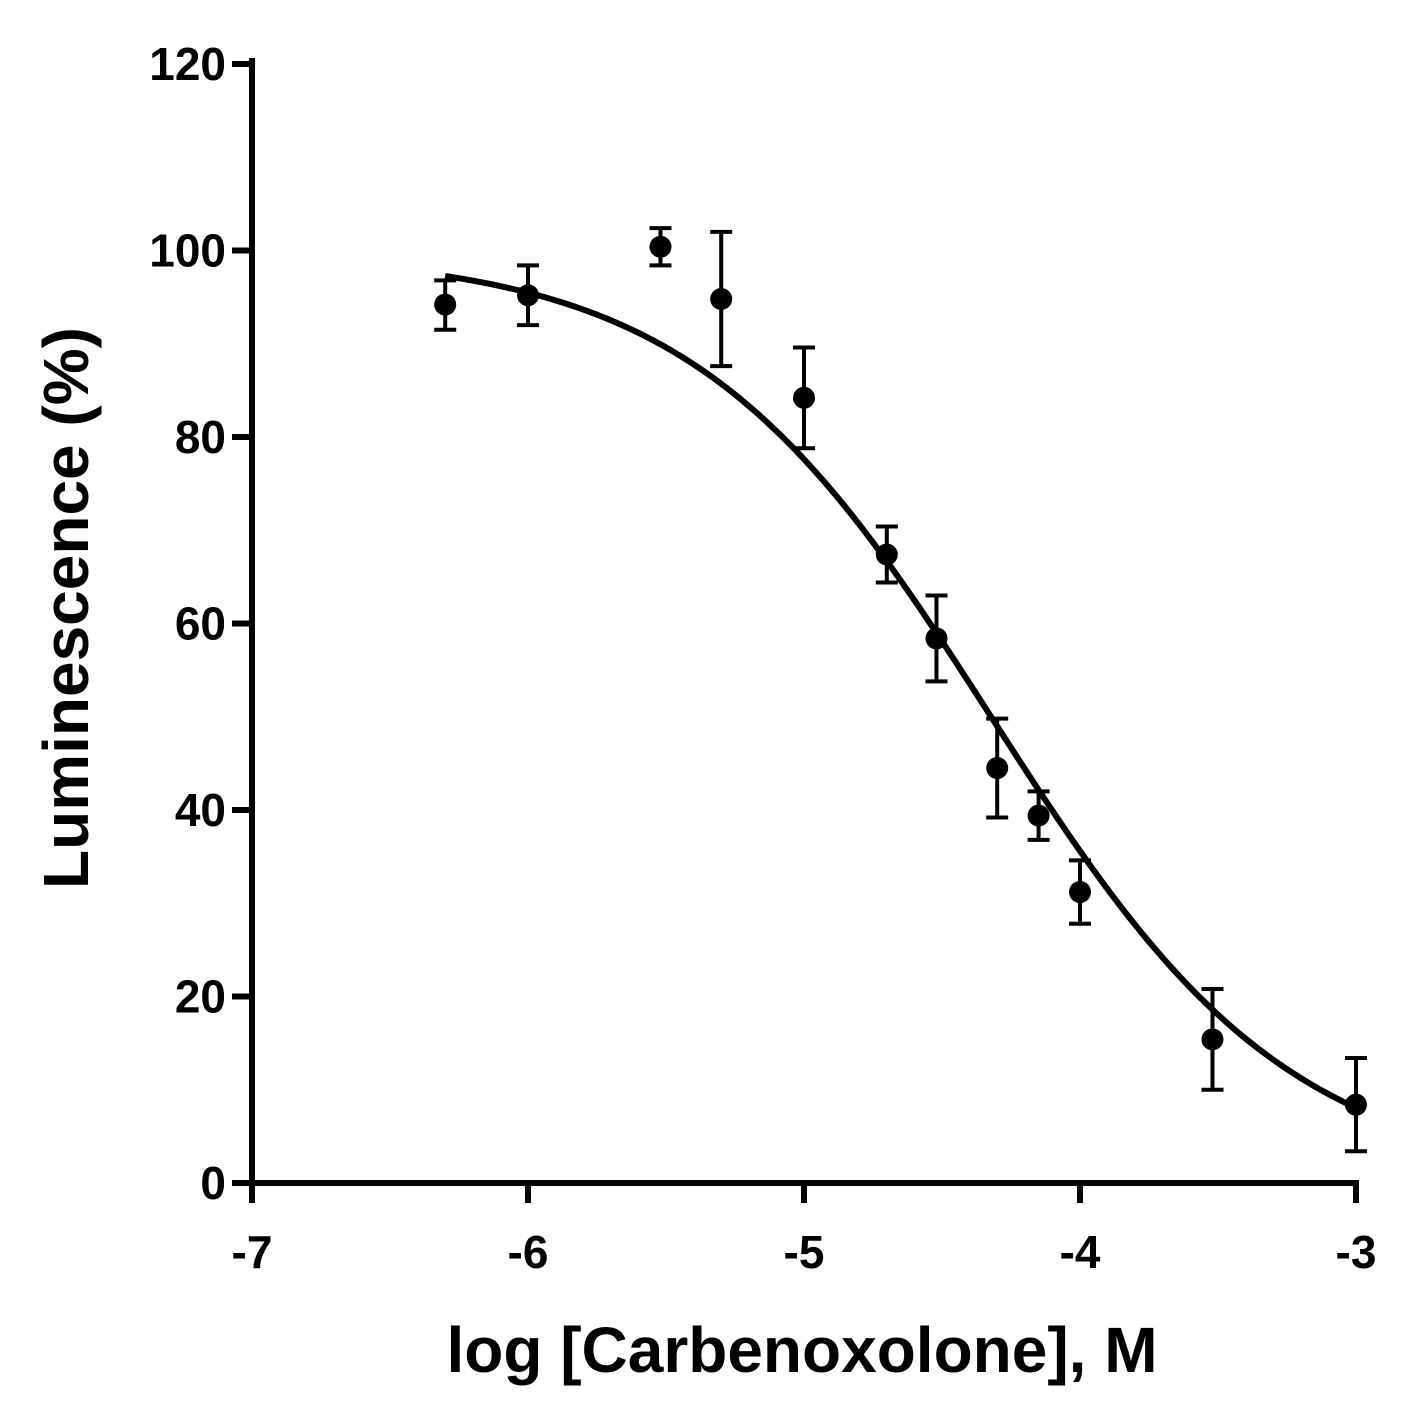  What do you see at coordinates (1356, 1252) in the screenshot?
I see `x-tick-label: -3` at bounding box center [1356, 1252].